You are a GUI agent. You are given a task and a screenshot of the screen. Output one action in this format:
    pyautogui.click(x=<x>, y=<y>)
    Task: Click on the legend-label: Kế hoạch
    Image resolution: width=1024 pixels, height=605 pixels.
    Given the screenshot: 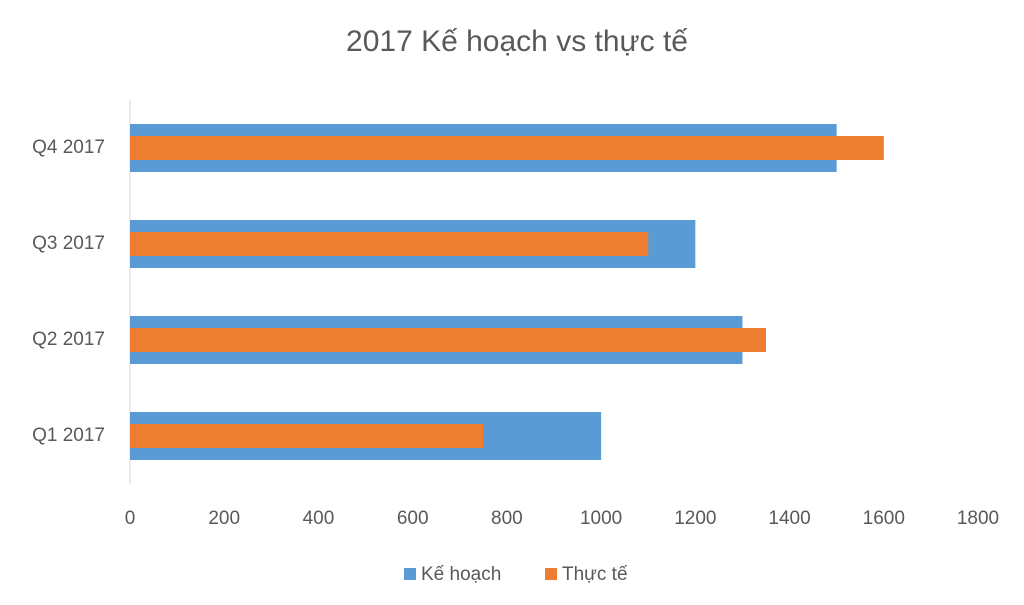 What is the action you would take?
    pyautogui.click(x=461, y=574)
    